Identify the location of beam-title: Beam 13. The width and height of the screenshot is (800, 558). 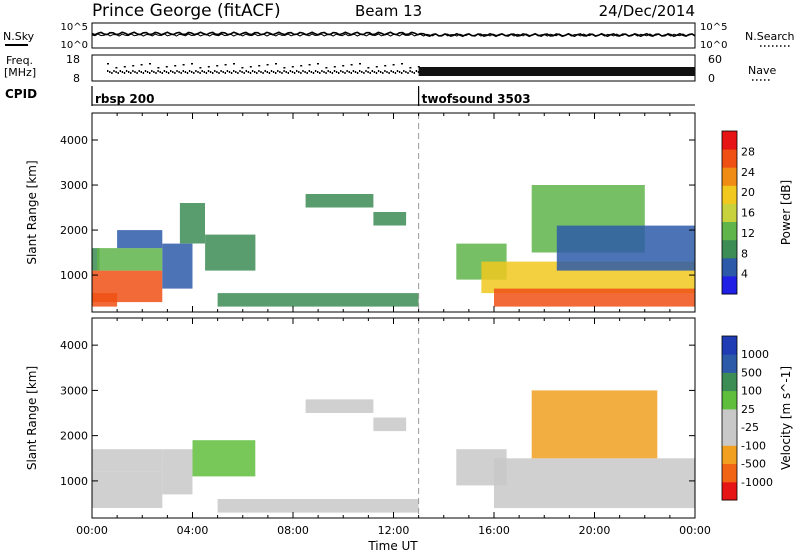
(388, 11).